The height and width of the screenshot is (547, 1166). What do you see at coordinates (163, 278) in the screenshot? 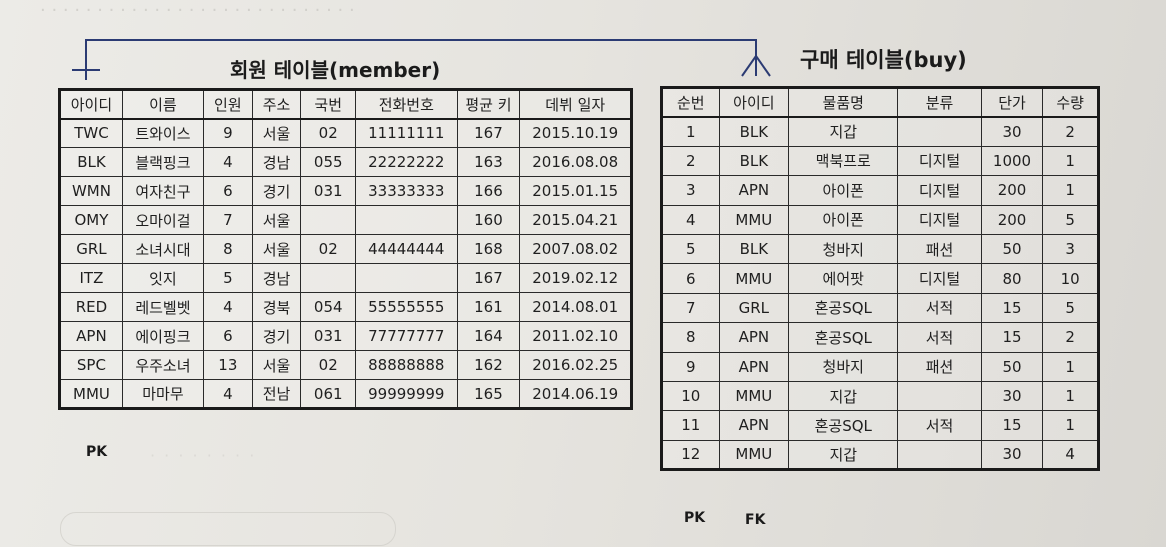
I see `table-cell: 잇지` at bounding box center [163, 278].